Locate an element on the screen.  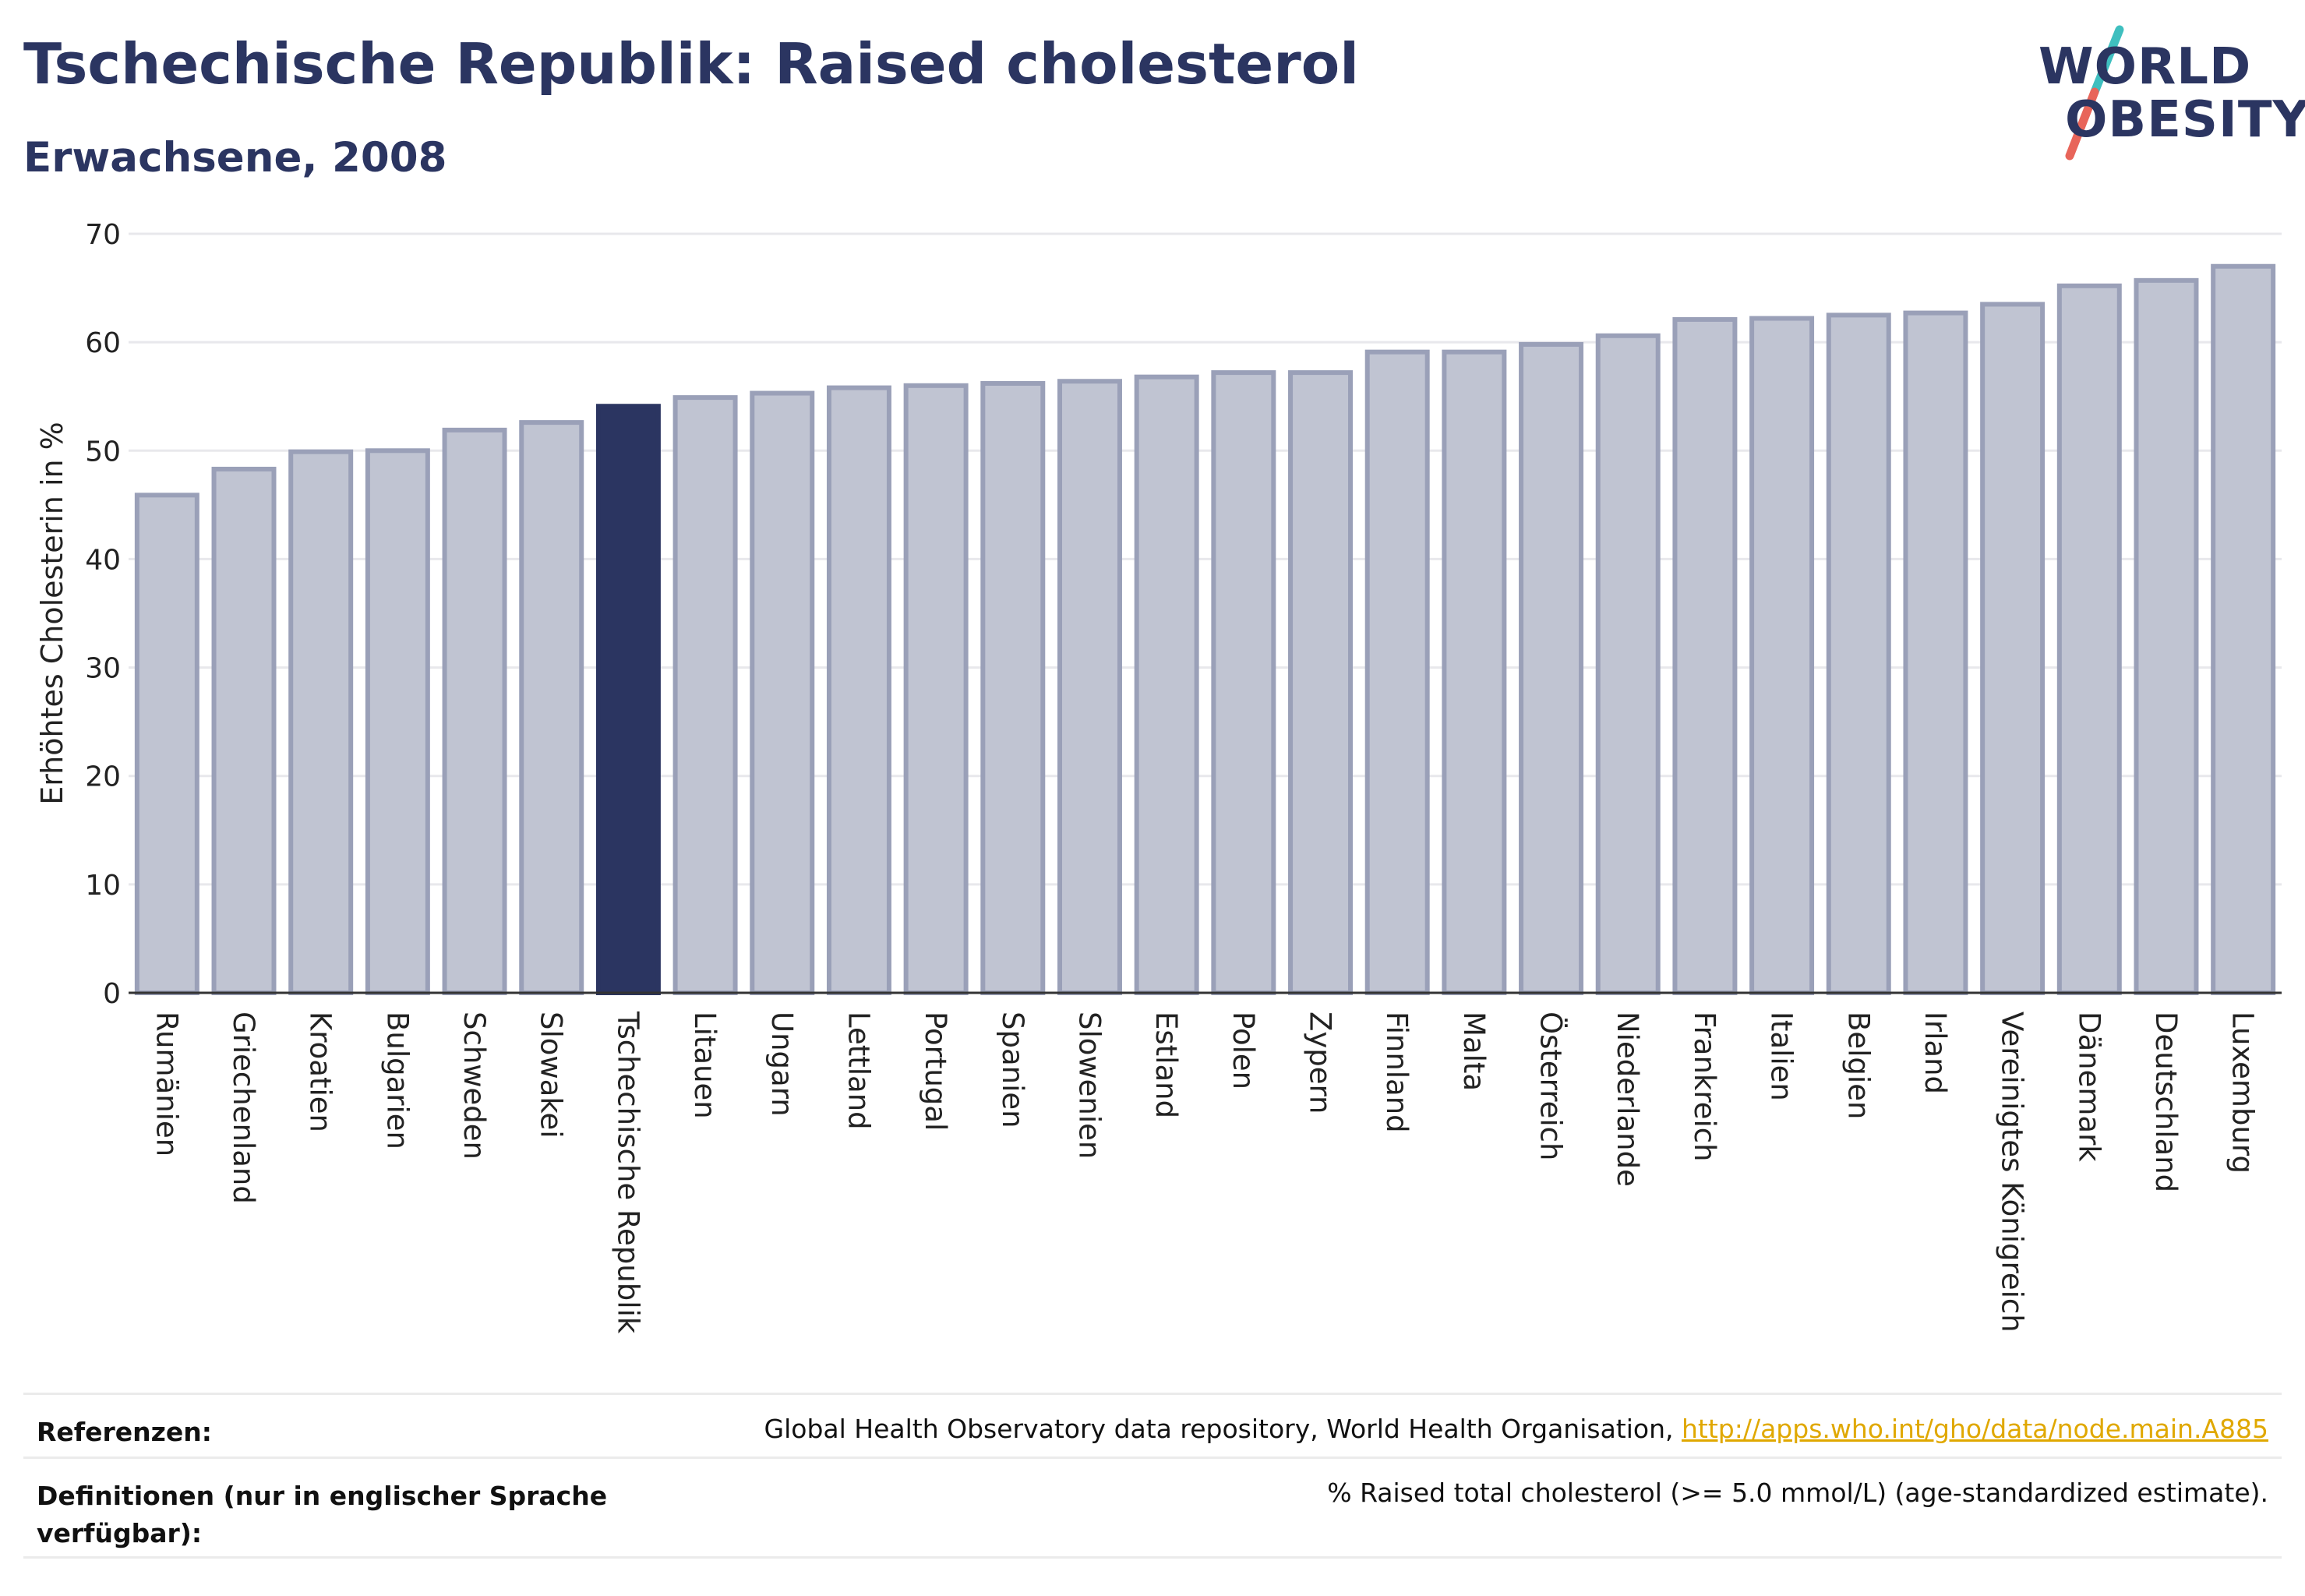
x-tick-label: Frankreich is located at coordinates (1704, 1087).